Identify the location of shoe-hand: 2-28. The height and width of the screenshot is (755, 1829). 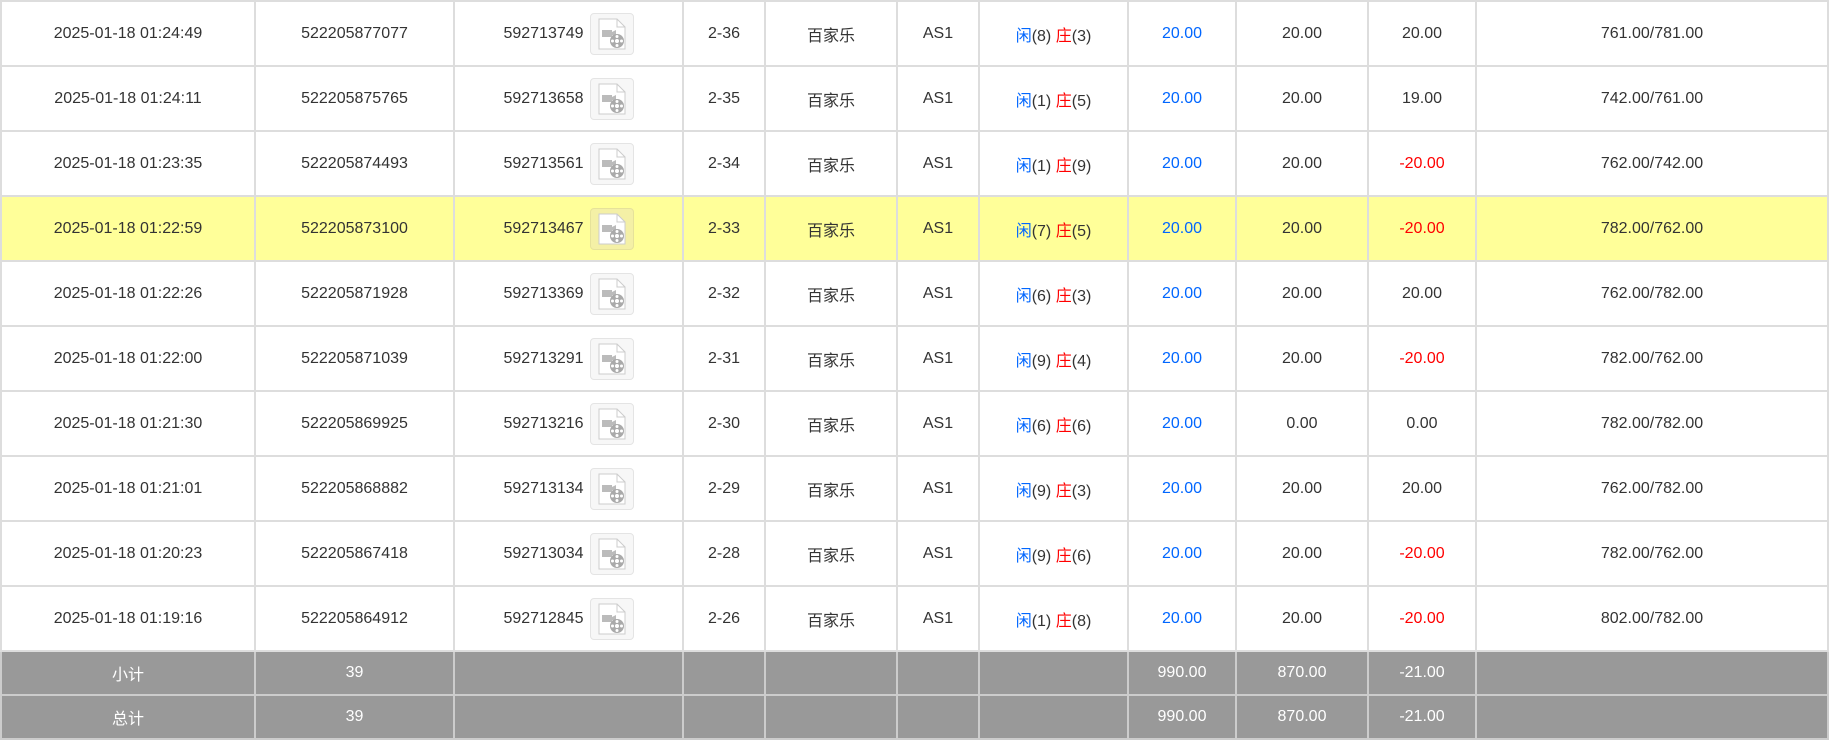
(724, 553).